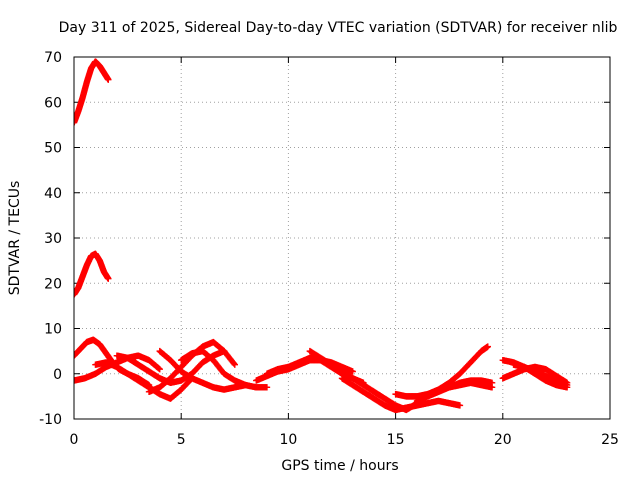 The image size is (640, 480). Describe the element at coordinates (401, 394) in the screenshot. I see `series-arc-k` at that location.